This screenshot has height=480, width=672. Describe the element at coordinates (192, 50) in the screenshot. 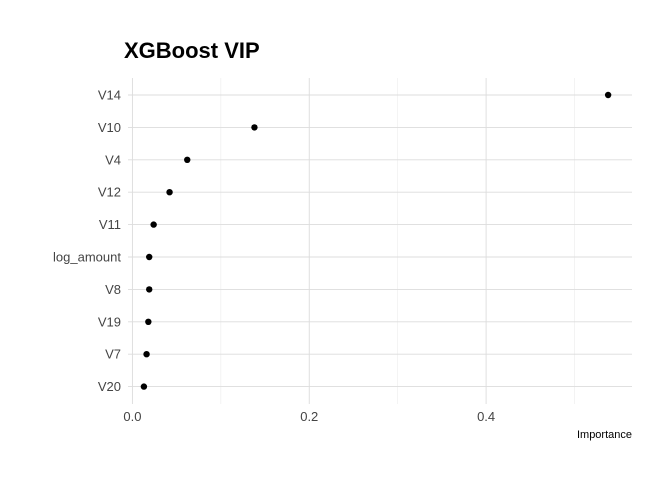

I see `chart-title: XGBoost VIP` at that location.